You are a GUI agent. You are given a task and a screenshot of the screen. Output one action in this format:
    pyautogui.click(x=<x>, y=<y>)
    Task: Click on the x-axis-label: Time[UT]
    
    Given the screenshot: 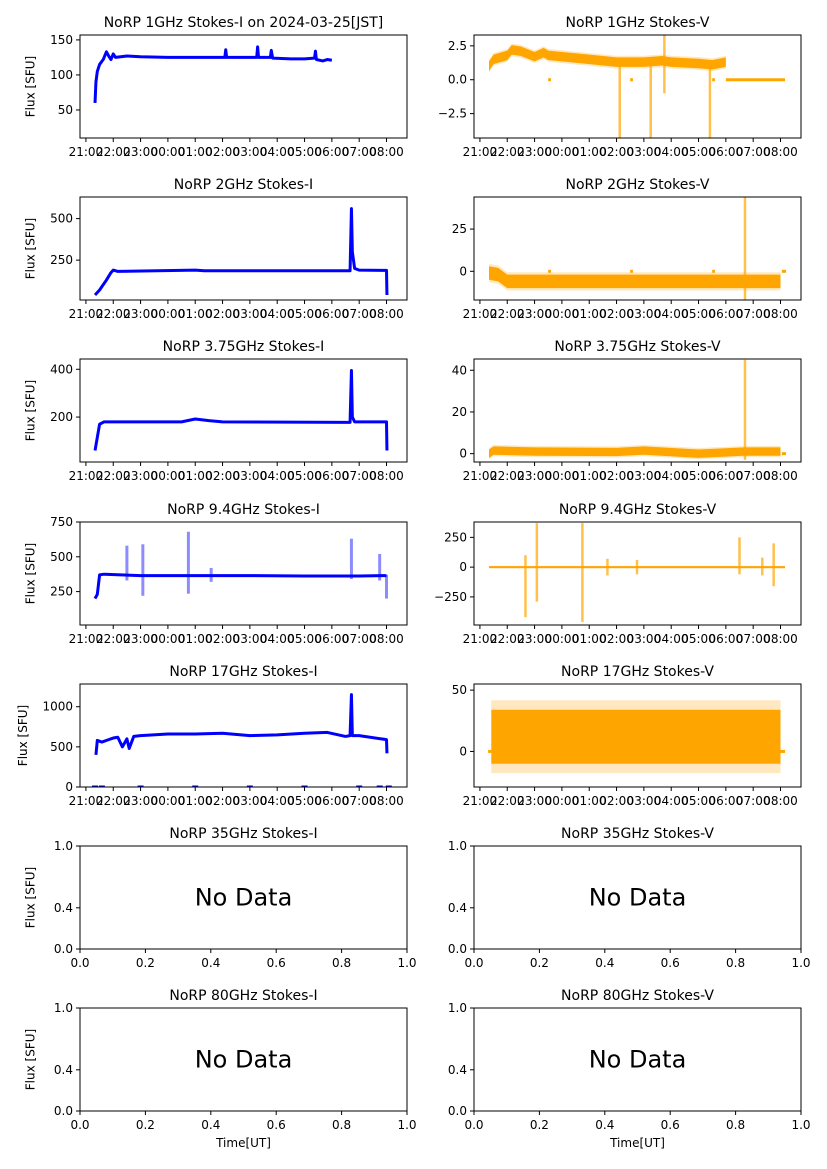 What is the action you would take?
    pyautogui.click(x=243, y=1143)
    